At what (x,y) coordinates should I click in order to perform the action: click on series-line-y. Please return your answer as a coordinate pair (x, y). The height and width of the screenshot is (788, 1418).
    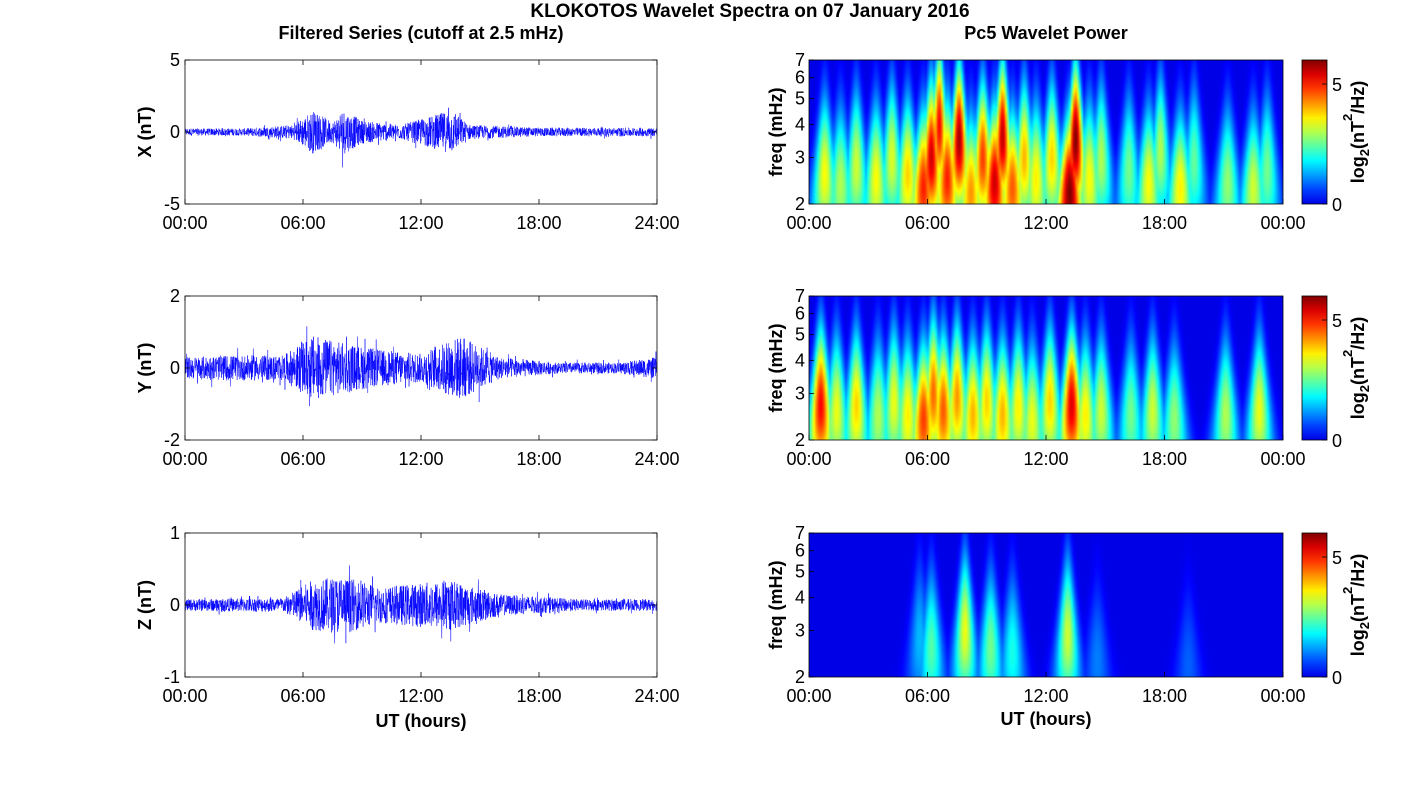
    Looking at the image, I should click on (421, 366).